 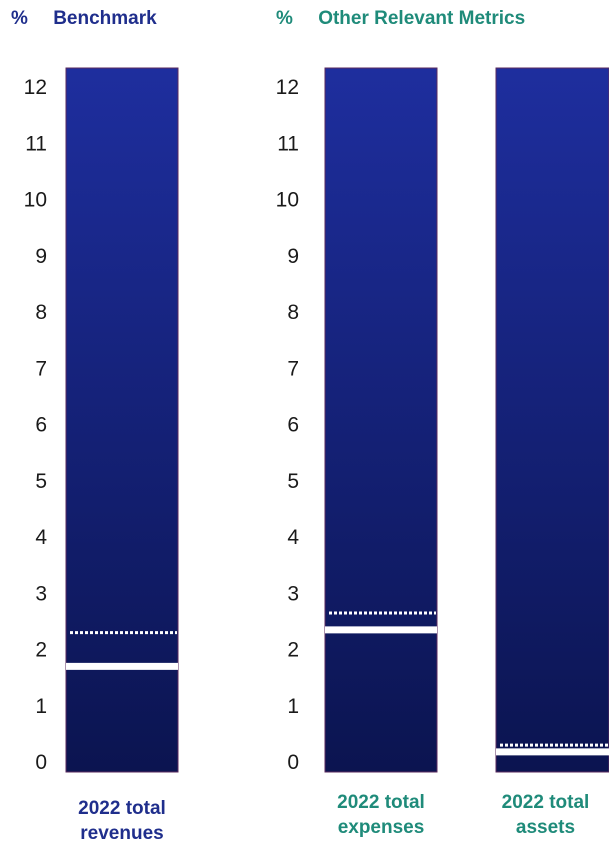 What do you see at coordinates (122, 833) in the screenshot?
I see `bar-label-revenues-line2: revenues` at bounding box center [122, 833].